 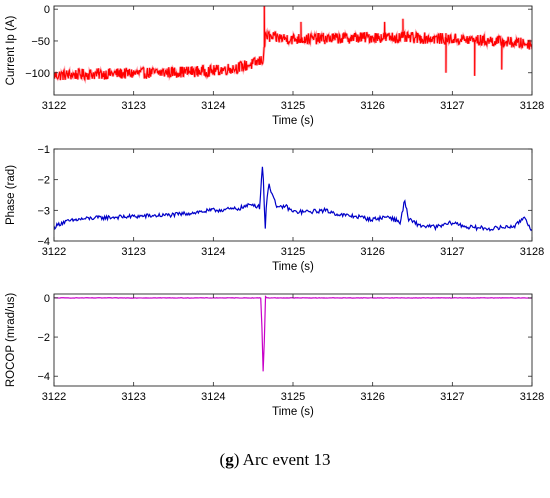 What do you see at coordinates (532, 397) in the screenshot?
I see `rocop-xtick-label: 3128` at bounding box center [532, 397].